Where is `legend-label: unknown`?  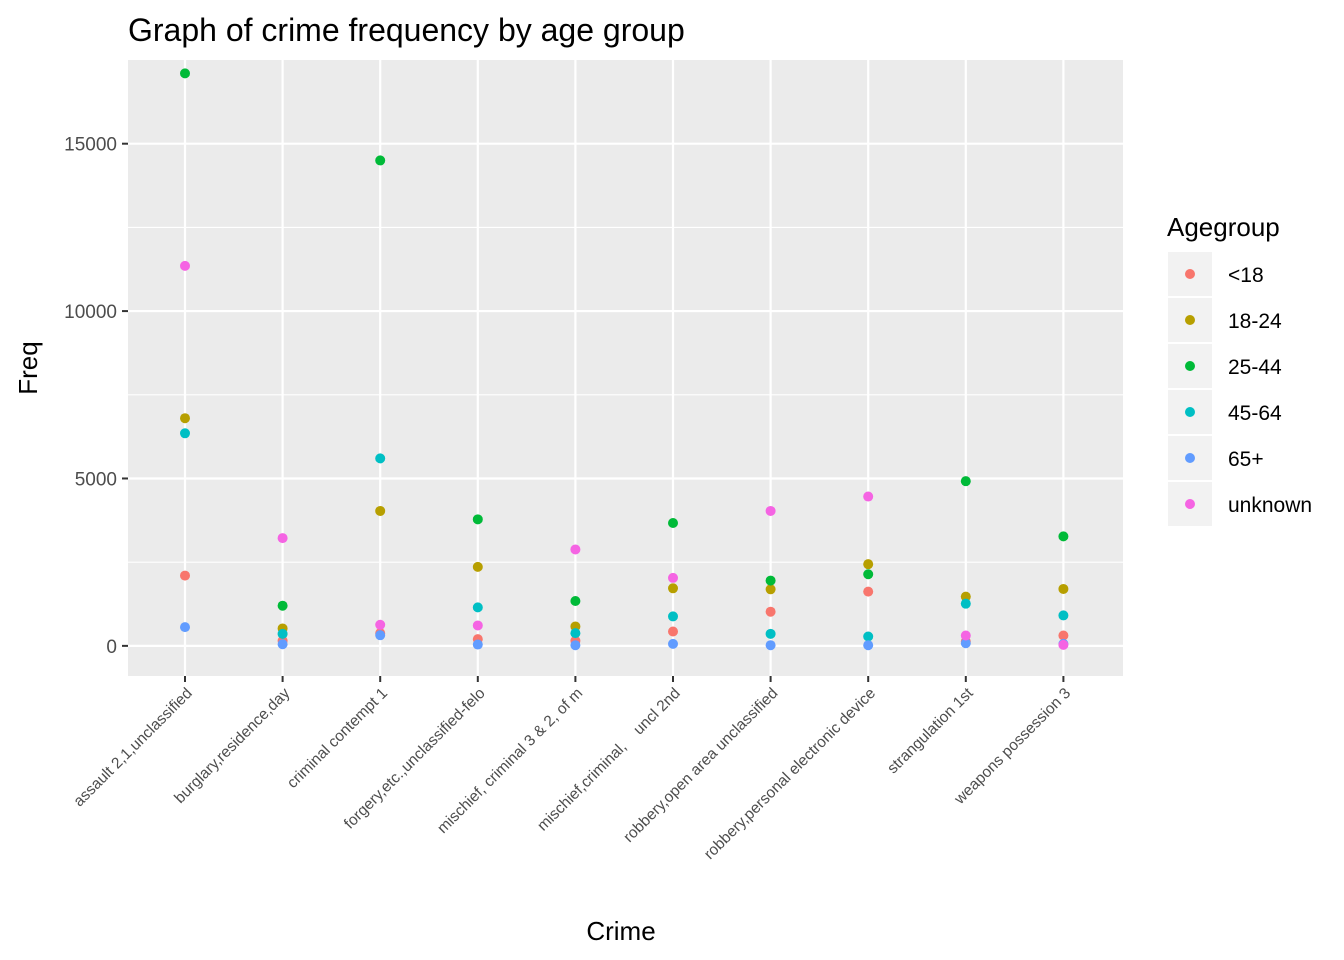
legend-label: unknown is located at coordinates (1270, 505).